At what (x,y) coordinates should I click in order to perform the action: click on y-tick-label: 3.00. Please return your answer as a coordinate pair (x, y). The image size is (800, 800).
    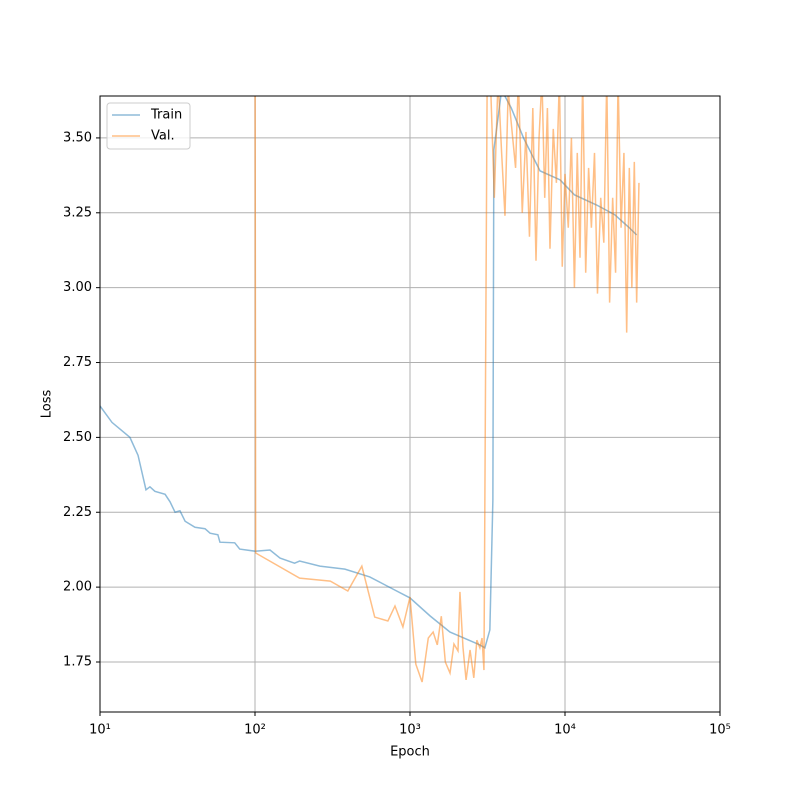
    Looking at the image, I should click on (77, 287).